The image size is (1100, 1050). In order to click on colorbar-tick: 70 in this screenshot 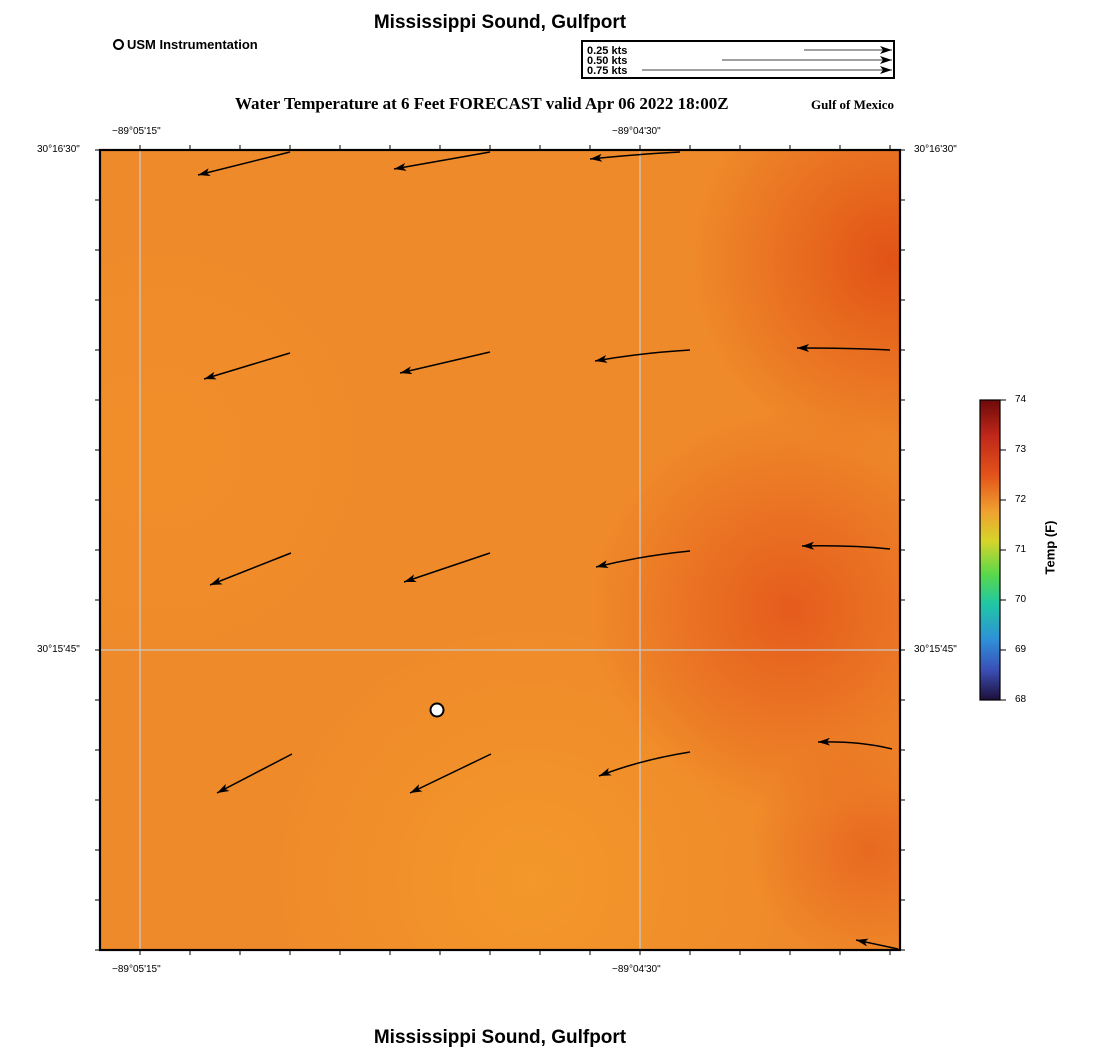, I will do `click(1021, 599)`.